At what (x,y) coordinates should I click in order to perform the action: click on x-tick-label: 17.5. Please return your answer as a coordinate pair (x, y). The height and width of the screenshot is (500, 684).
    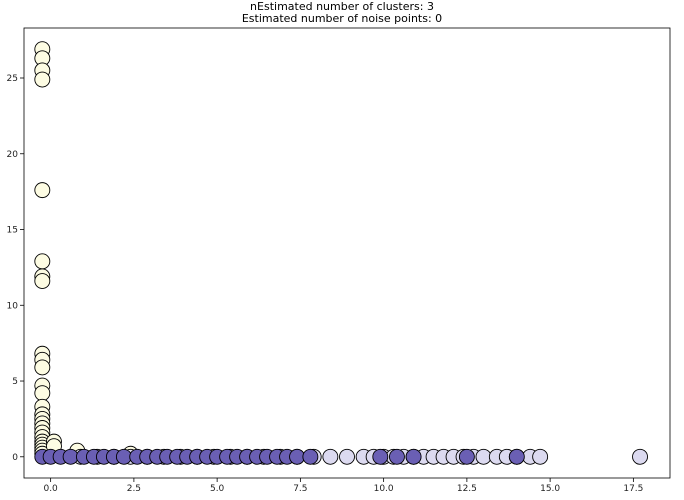
    Looking at the image, I should click on (633, 489).